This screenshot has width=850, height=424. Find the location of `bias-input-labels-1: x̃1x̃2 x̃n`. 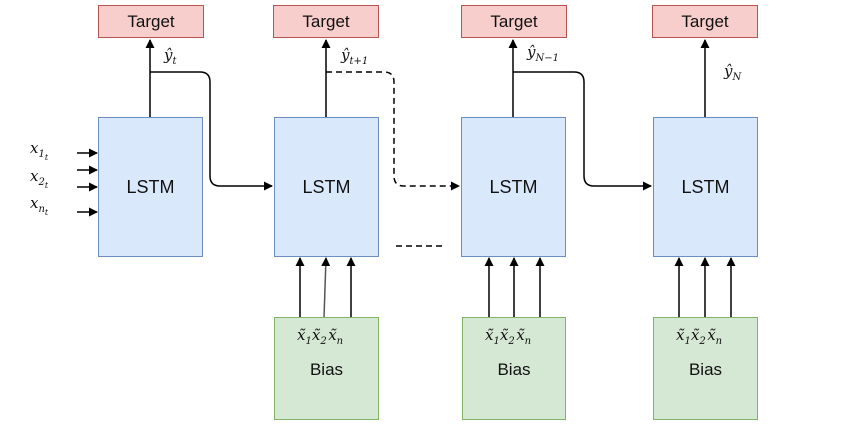

bias-input-labels-1: x̃1x̃2 x̃n is located at coordinates (320, 336).